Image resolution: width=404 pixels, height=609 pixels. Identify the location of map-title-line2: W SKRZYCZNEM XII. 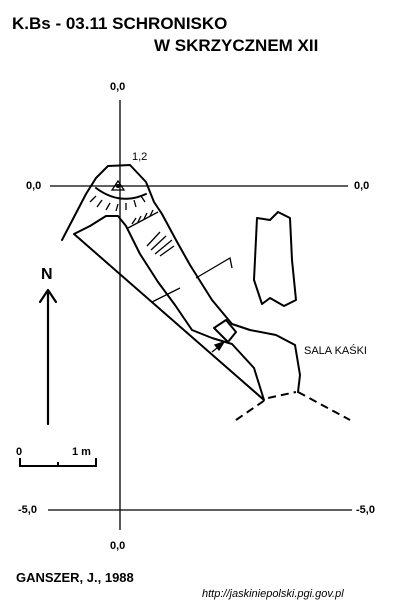
(236, 45).